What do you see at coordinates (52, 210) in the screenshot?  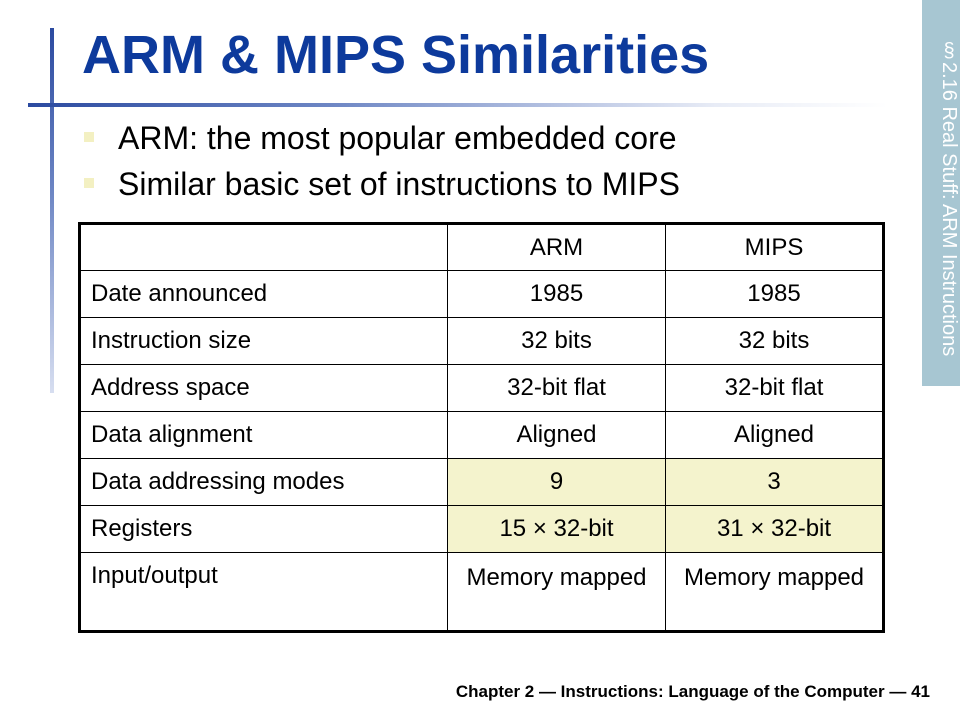 I see `decorative-vertical-rule` at bounding box center [52, 210].